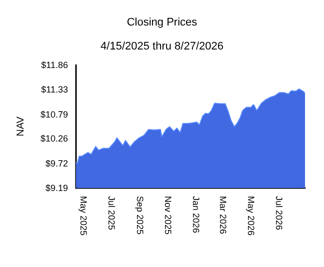 This screenshot has height=267, width=324. I want to click on x-tick-label: Sep 2025, so click(139, 215).